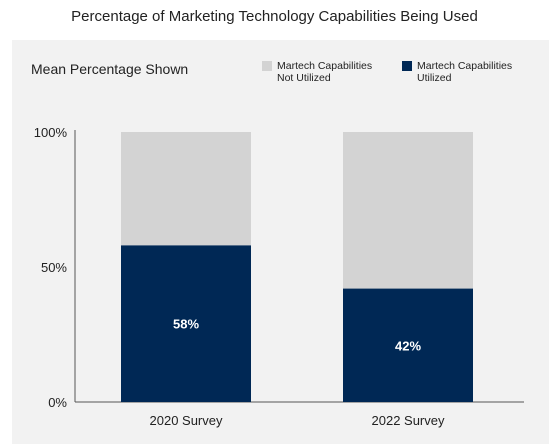 The image size is (549, 444). I want to click on chart-subtitle: Mean Percentage Shown, so click(110, 69).